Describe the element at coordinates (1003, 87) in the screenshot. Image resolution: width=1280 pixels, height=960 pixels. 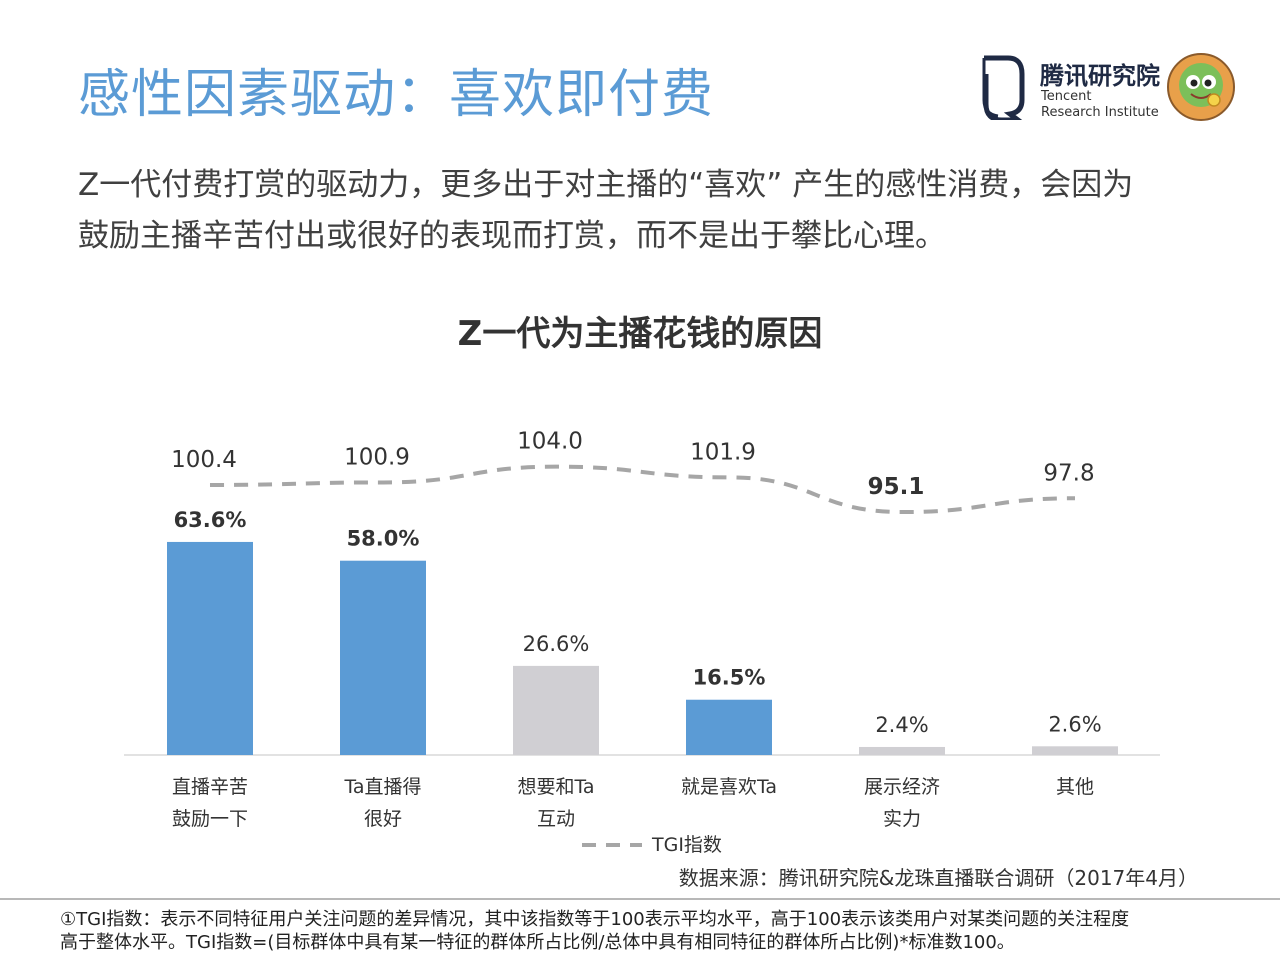
I see `tencent-logo-icon` at that location.